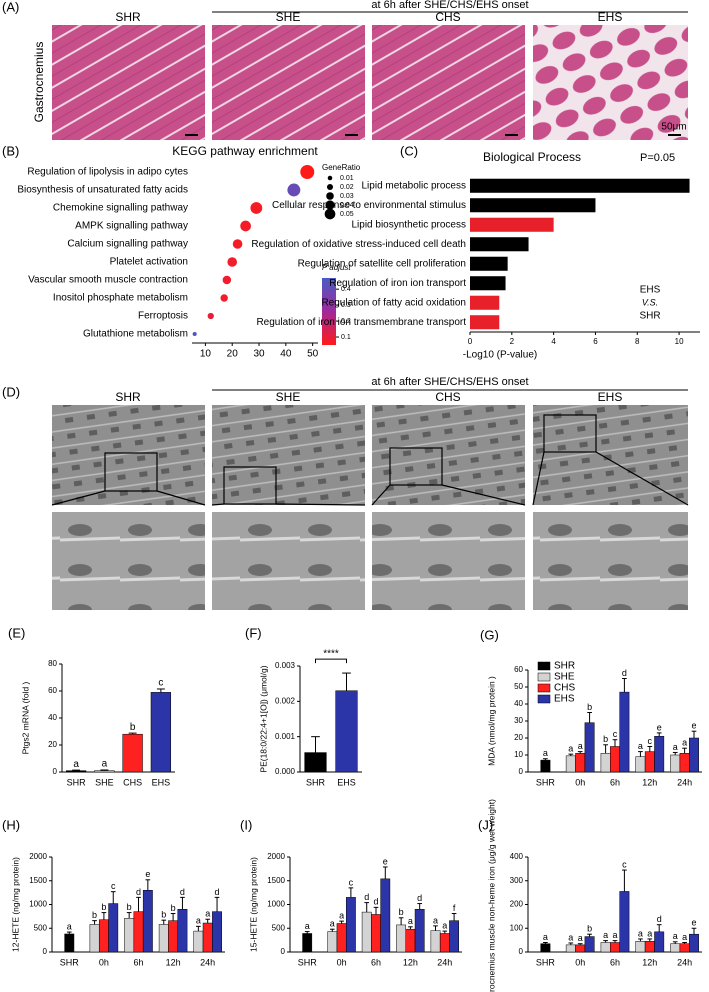  Describe the element at coordinates (163, 316) in the screenshot. I see `y-tick-label: Ferroptosis` at that location.